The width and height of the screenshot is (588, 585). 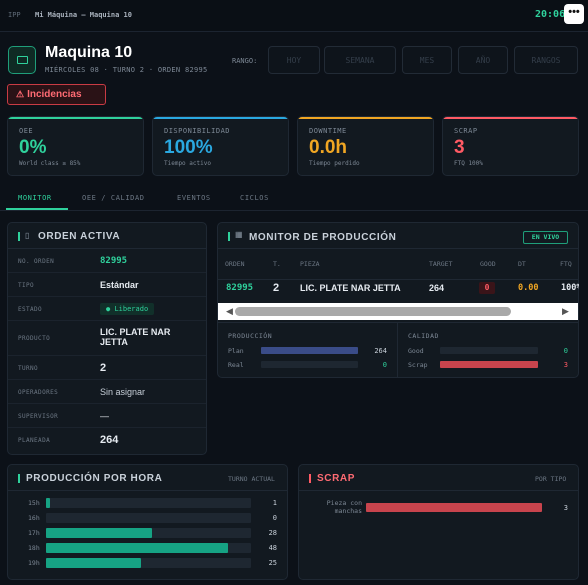 What do you see at coordinates (294, 198) in the screenshot?
I see `tab-bar: MONITOR OEE / CALIDAD EVENTOS CICLOS` at bounding box center [294, 198].